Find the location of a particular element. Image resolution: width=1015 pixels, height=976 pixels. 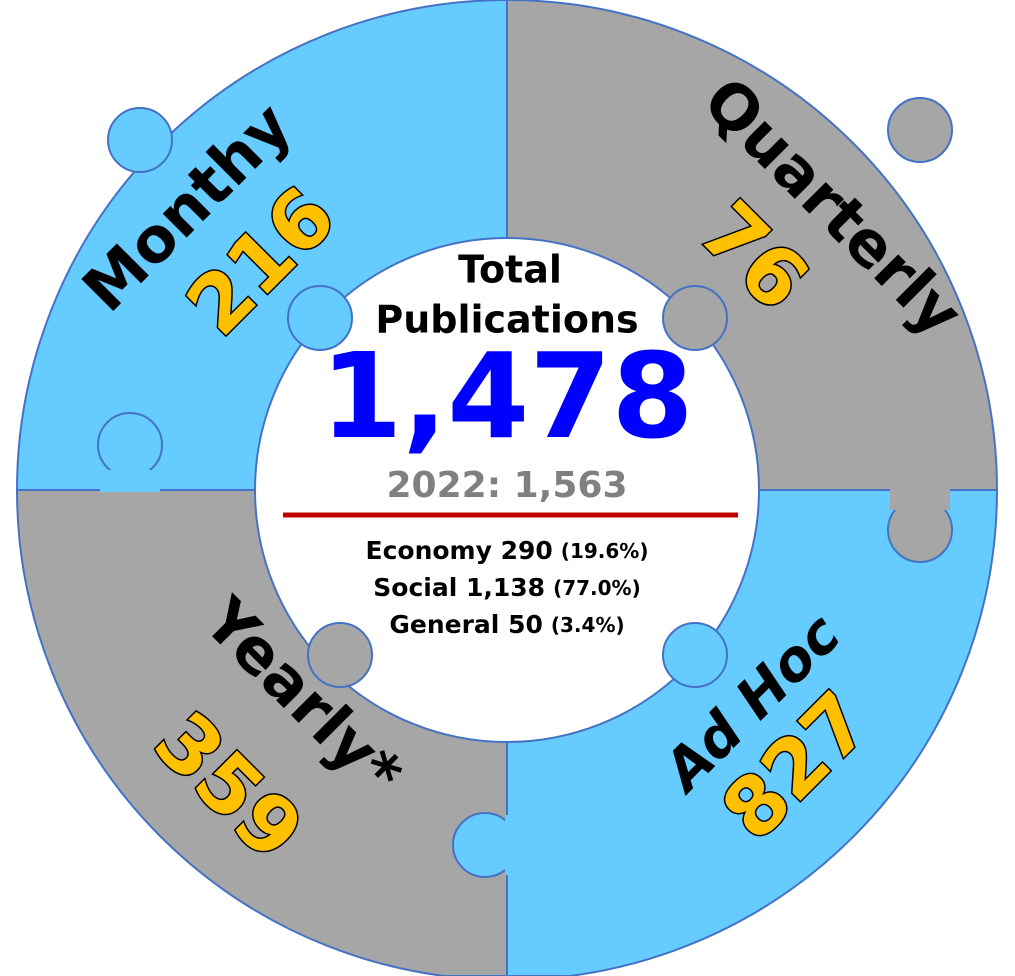

center-title: Total is located at coordinates (510, 270).